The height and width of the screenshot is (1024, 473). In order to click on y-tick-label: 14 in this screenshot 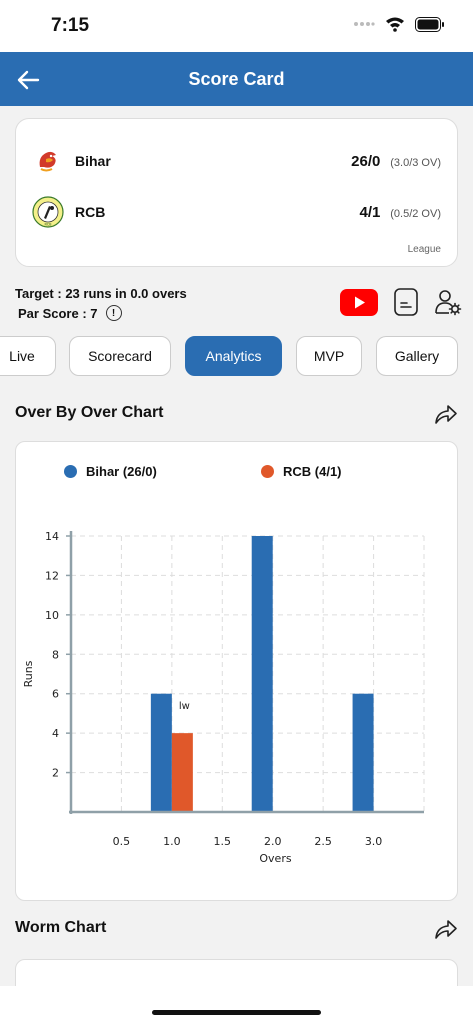, I will do `click(52, 536)`.